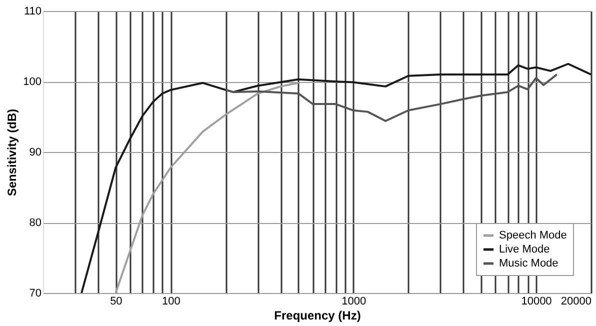 The height and width of the screenshot is (326, 596). Describe the element at coordinates (12, 152) in the screenshot. I see `y-axis-title: Sensitivity (dB)` at that location.